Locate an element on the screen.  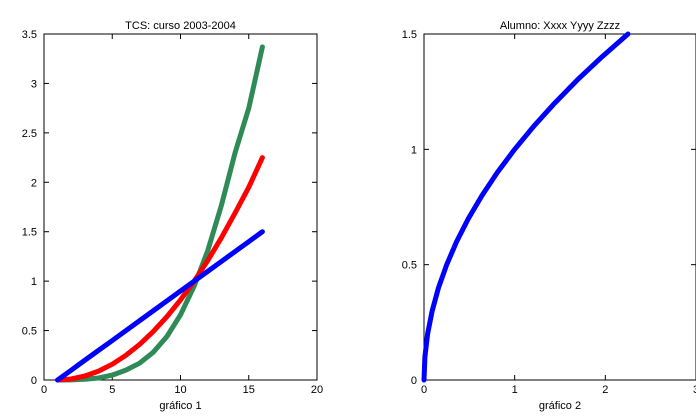
y-tick-label: 3.5 is located at coordinates (29, 35).